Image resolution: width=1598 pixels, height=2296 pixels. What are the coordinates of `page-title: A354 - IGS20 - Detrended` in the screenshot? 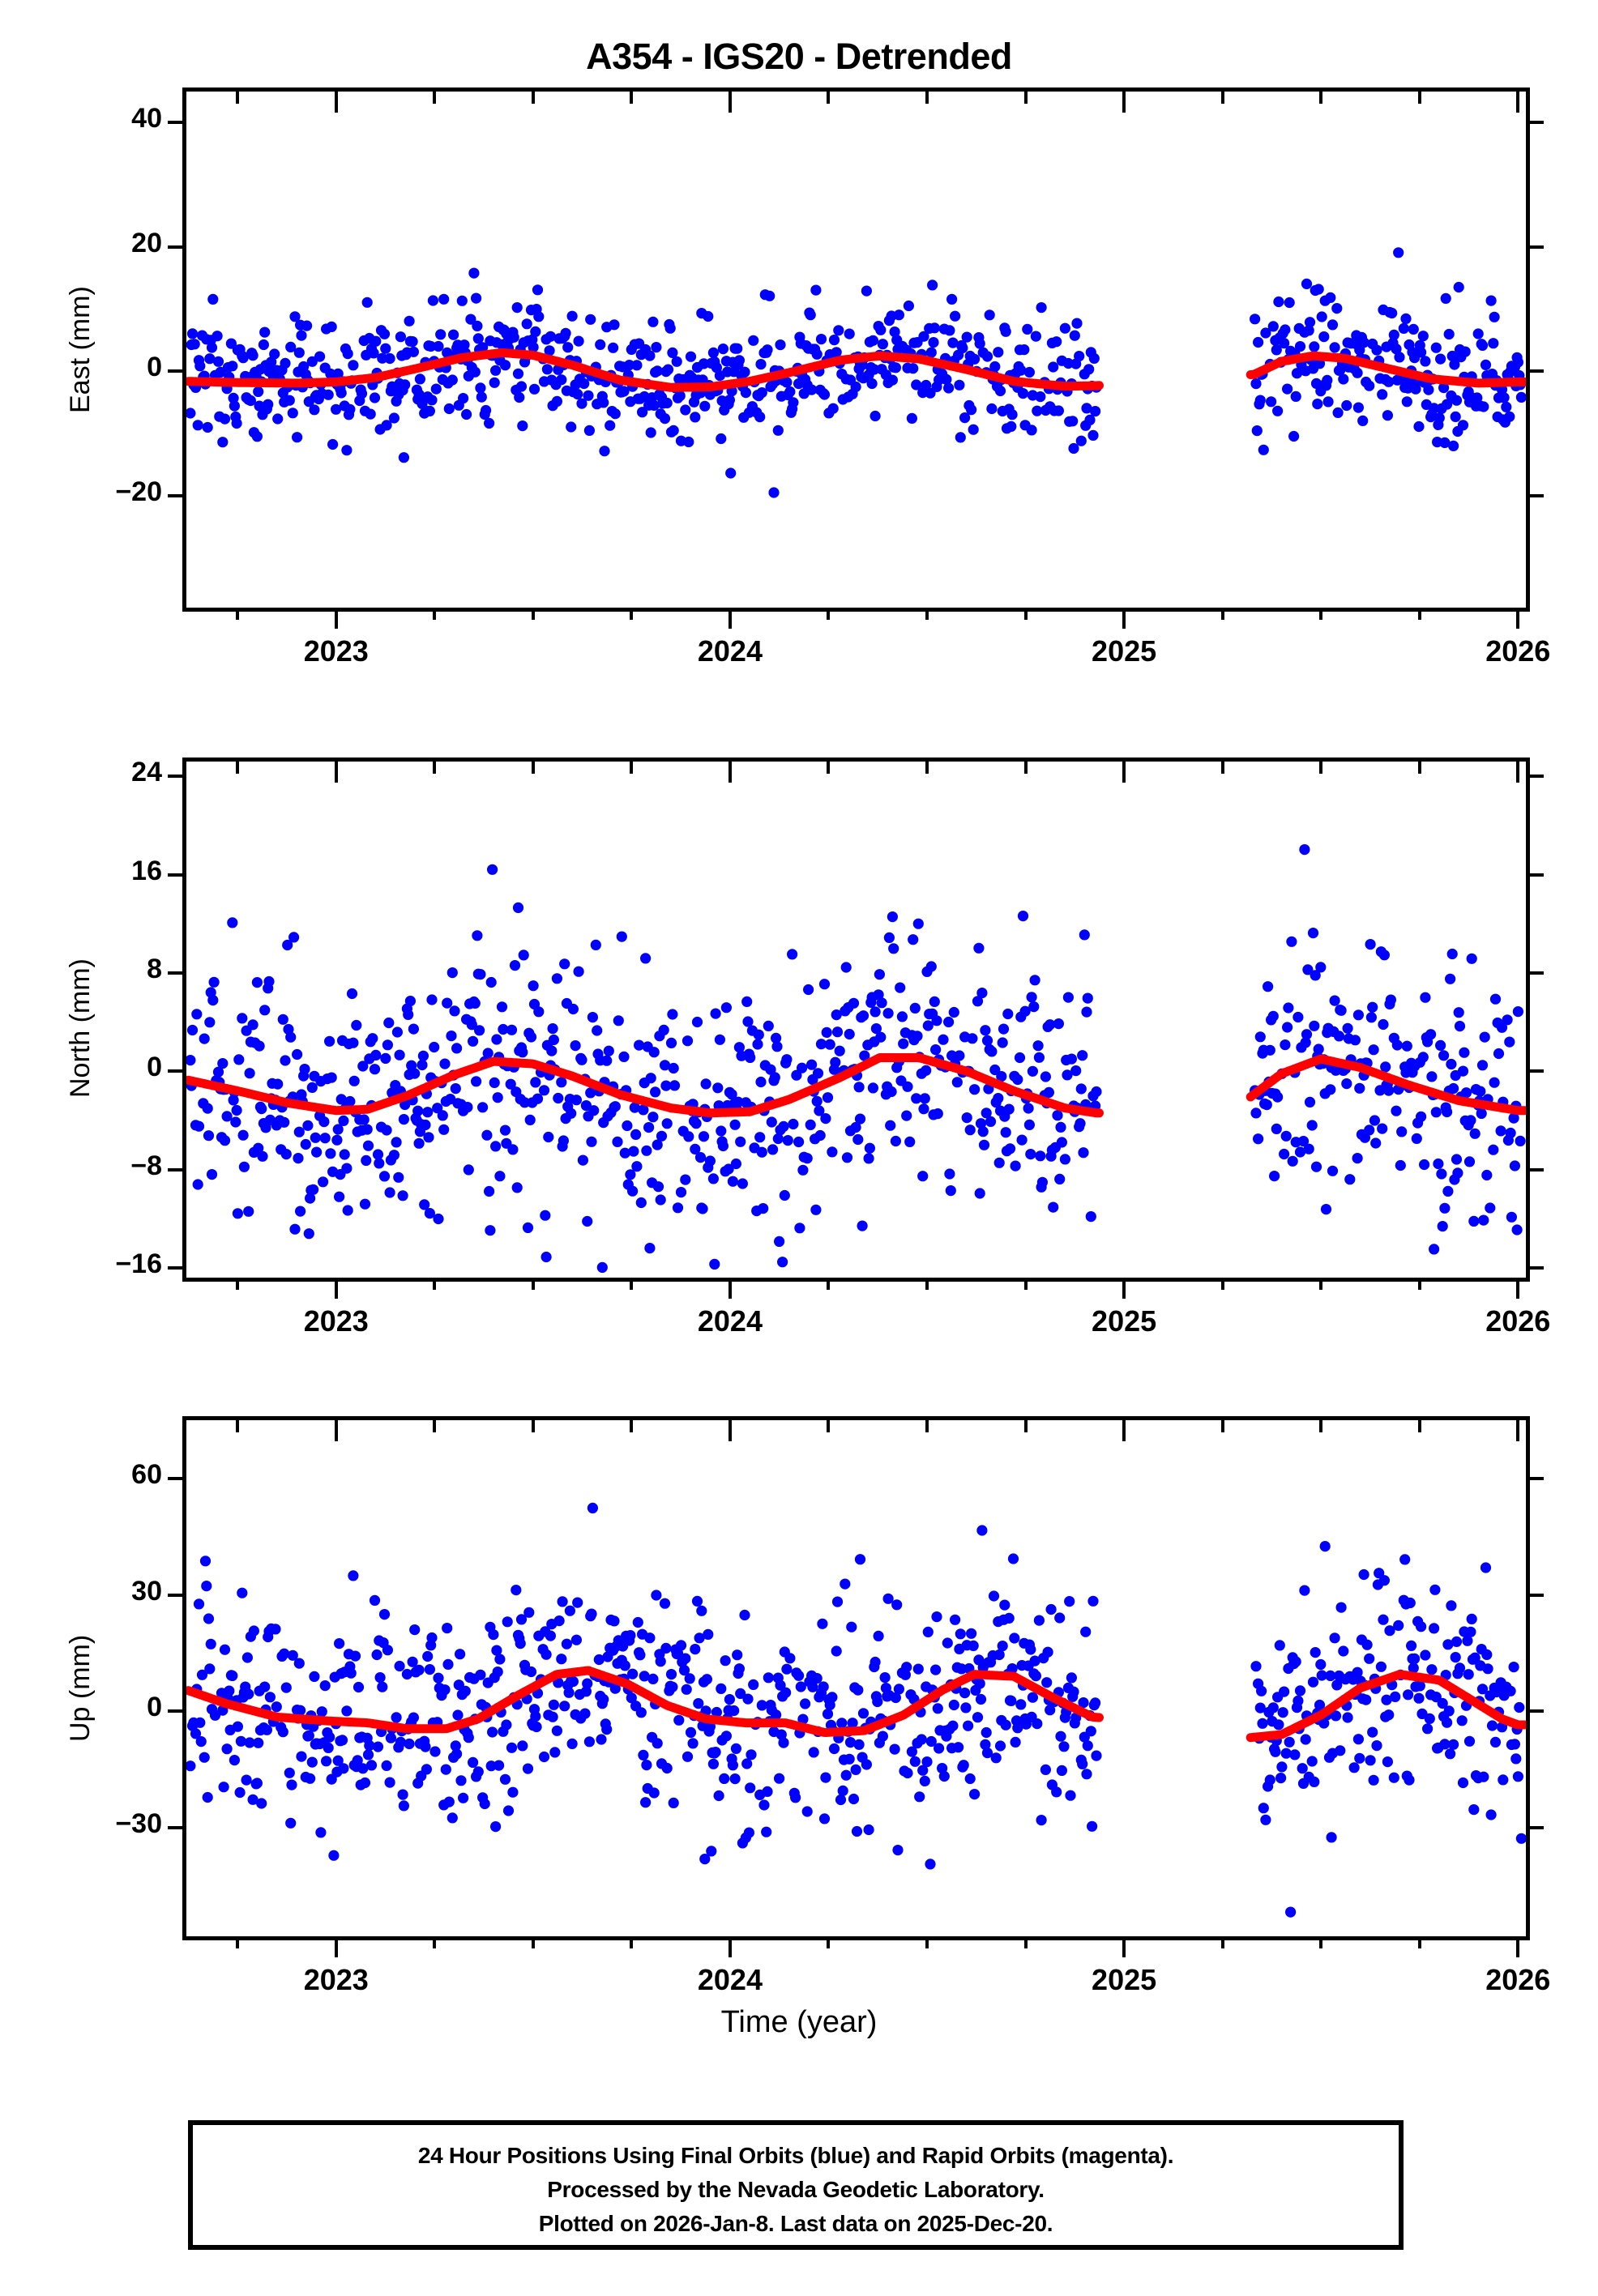 It's located at (799, 57).